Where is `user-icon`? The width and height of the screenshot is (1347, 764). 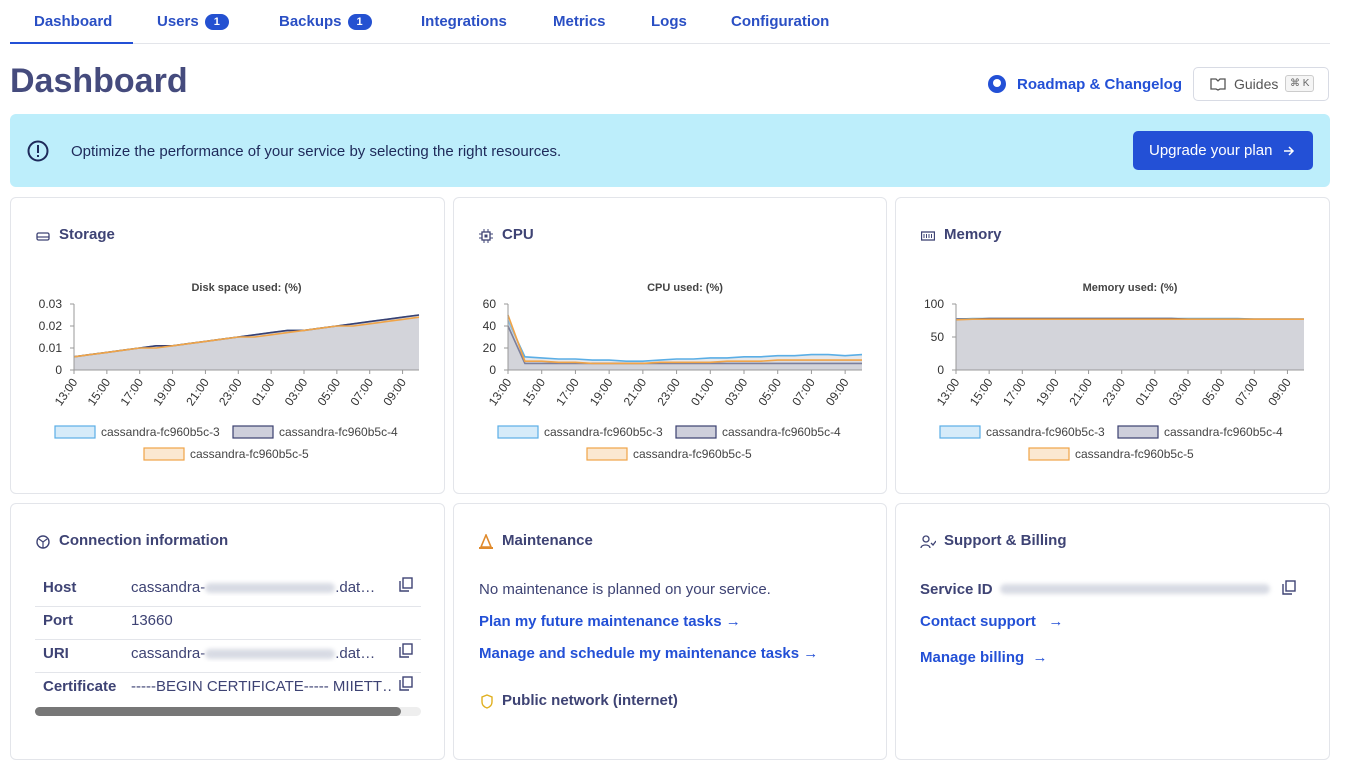
user-icon is located at coordinates (928, 542).